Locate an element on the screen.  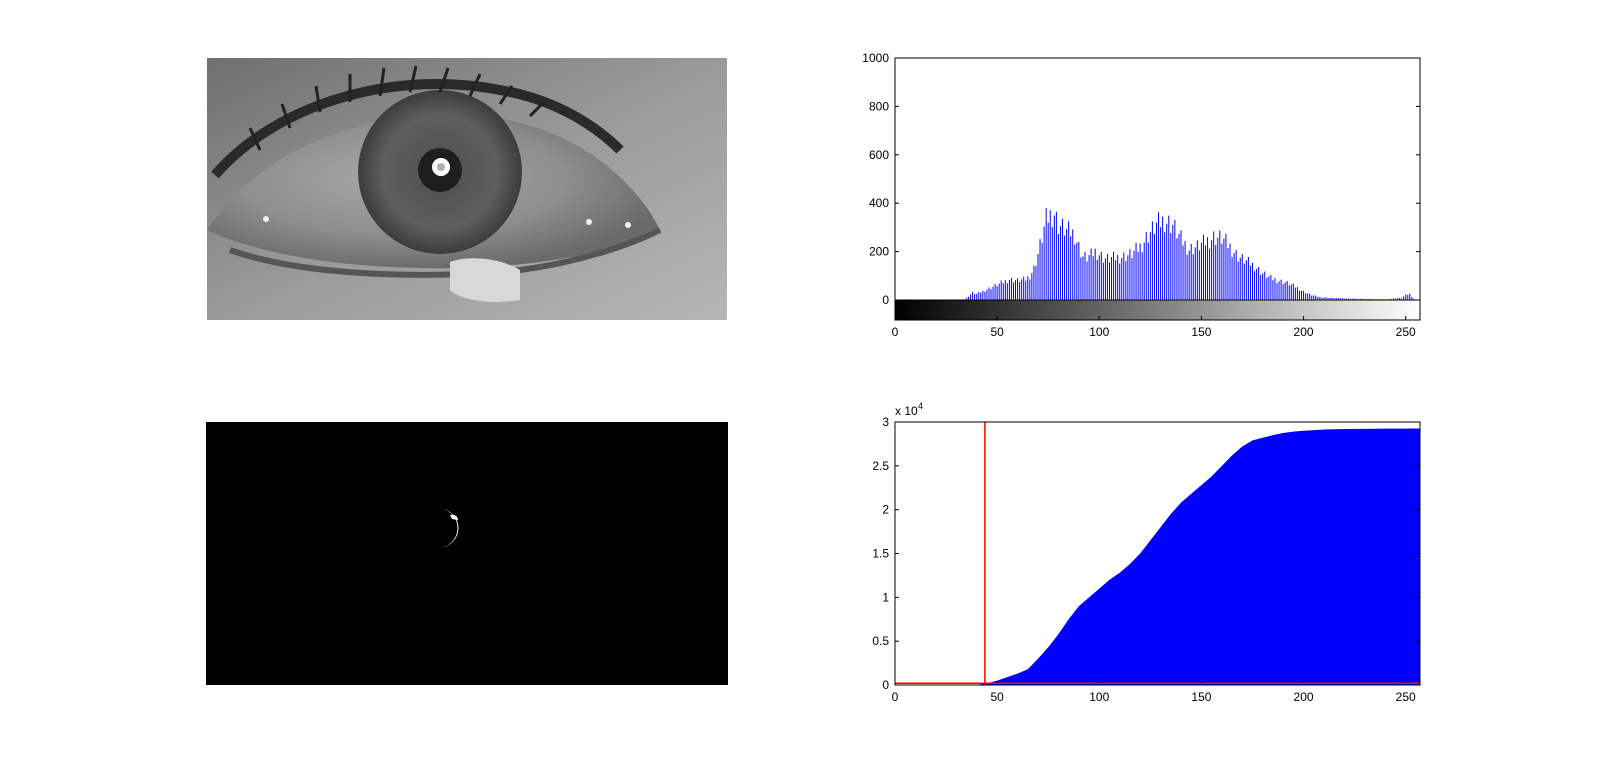
histogram-y-tick-label: 800 is located at coordinates (879, 106).